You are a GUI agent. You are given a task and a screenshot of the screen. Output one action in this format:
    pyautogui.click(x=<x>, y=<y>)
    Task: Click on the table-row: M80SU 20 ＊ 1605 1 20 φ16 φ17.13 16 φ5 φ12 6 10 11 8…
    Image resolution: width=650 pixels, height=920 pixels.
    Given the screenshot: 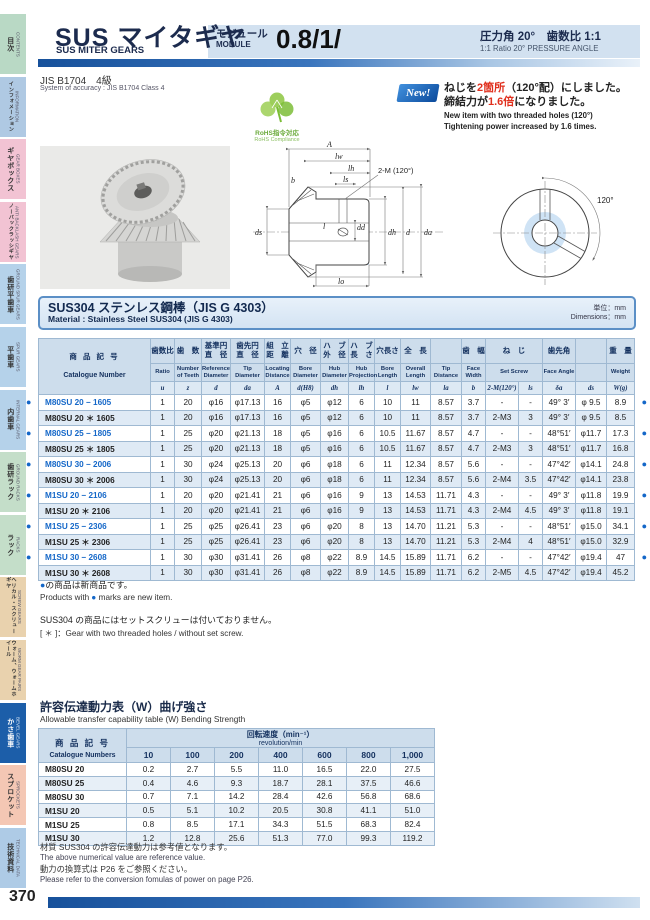 What is the action you would take?
    pyautogui.click(x=336, y=417)
    